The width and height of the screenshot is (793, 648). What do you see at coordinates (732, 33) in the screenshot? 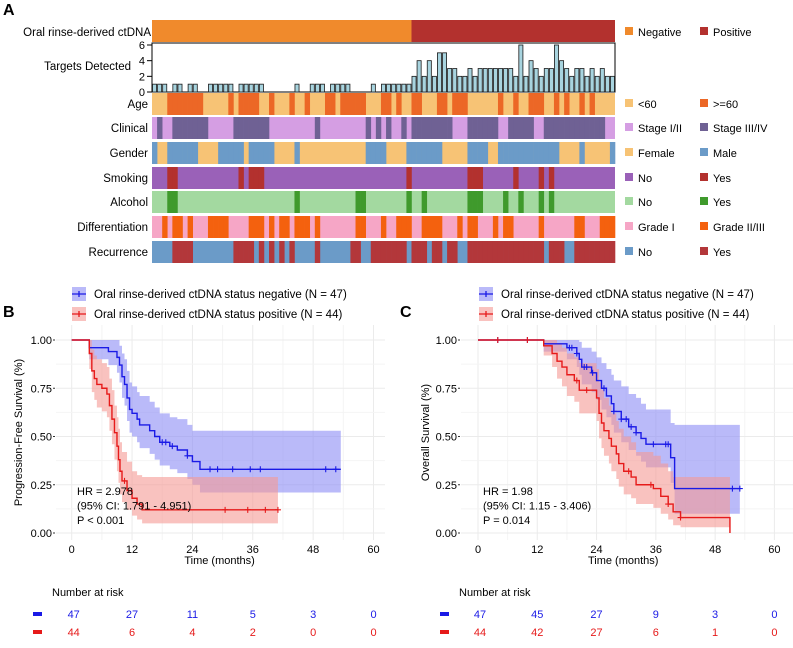
I see `legend-ctdna-label-1: Positive` at bounding box center [732, 33].